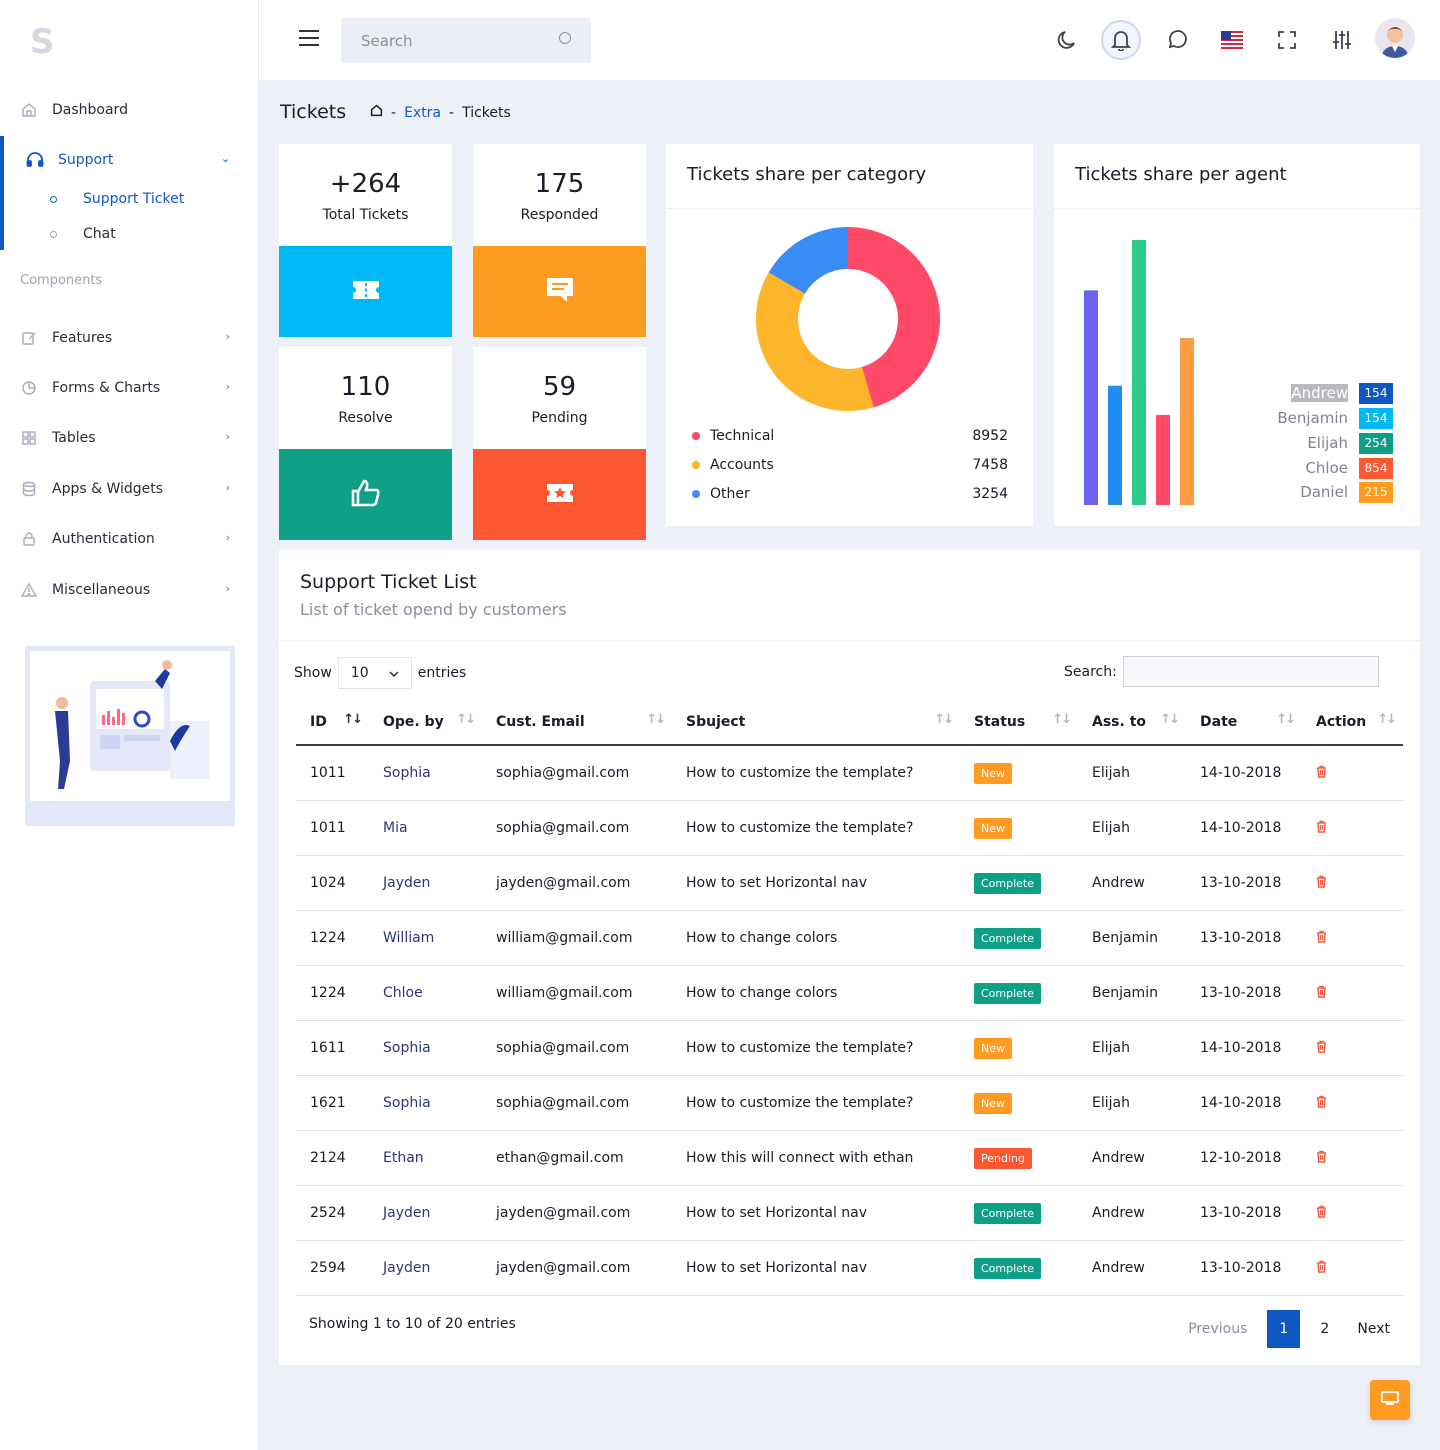 Image resolution: width=1440 pixels, height=1450 pixels. I want to click on message-icon, so click(560, 292).